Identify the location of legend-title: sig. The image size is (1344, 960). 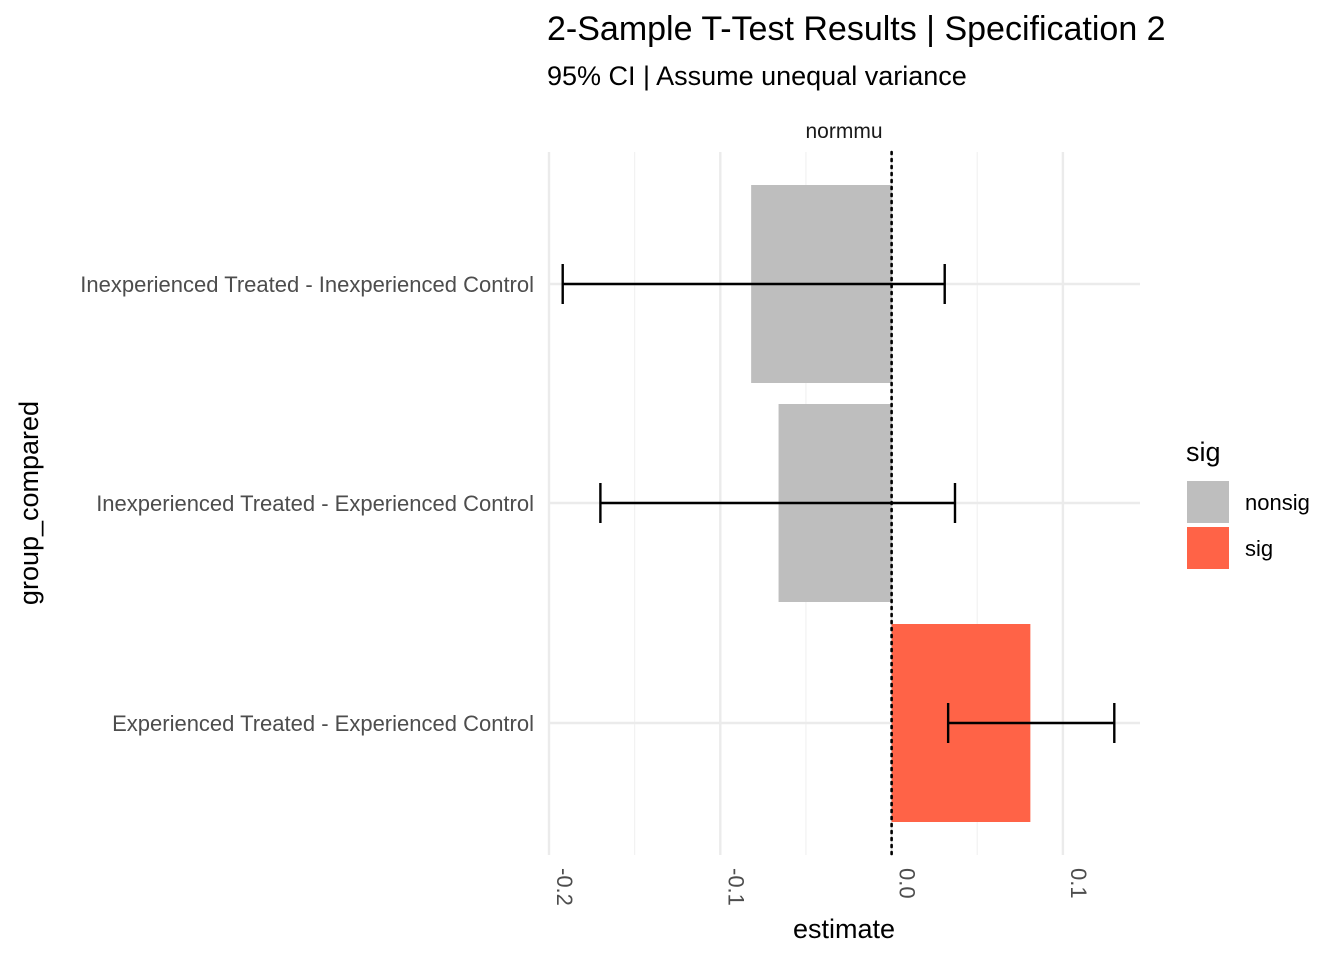
(1203, 452).